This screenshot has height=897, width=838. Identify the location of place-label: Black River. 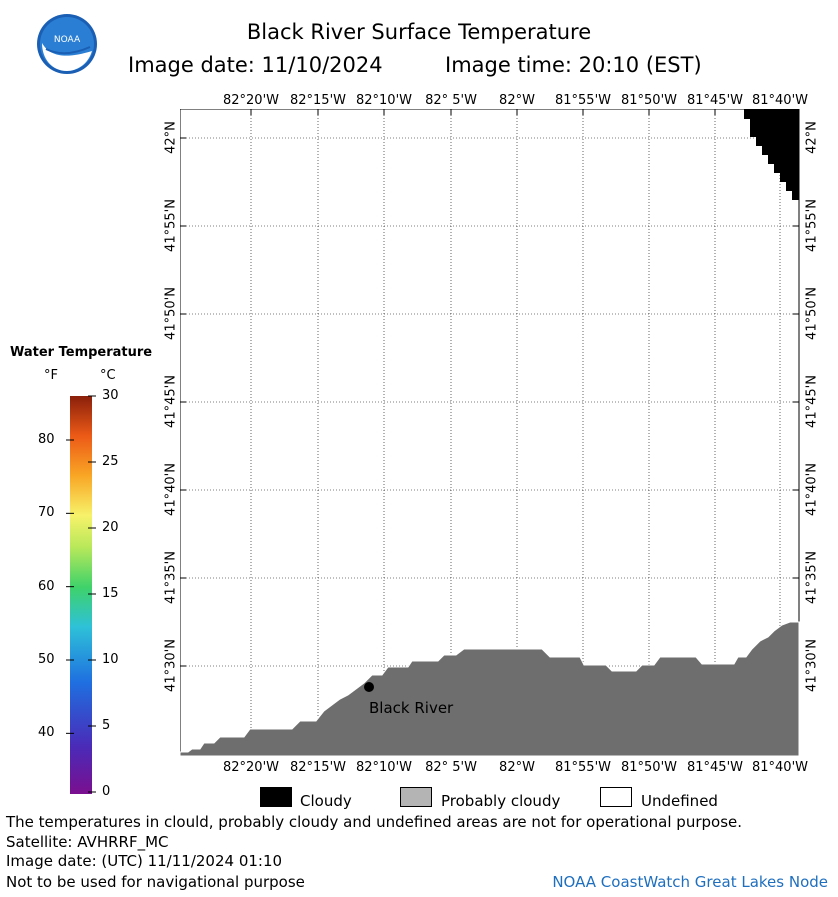
(411, 708).